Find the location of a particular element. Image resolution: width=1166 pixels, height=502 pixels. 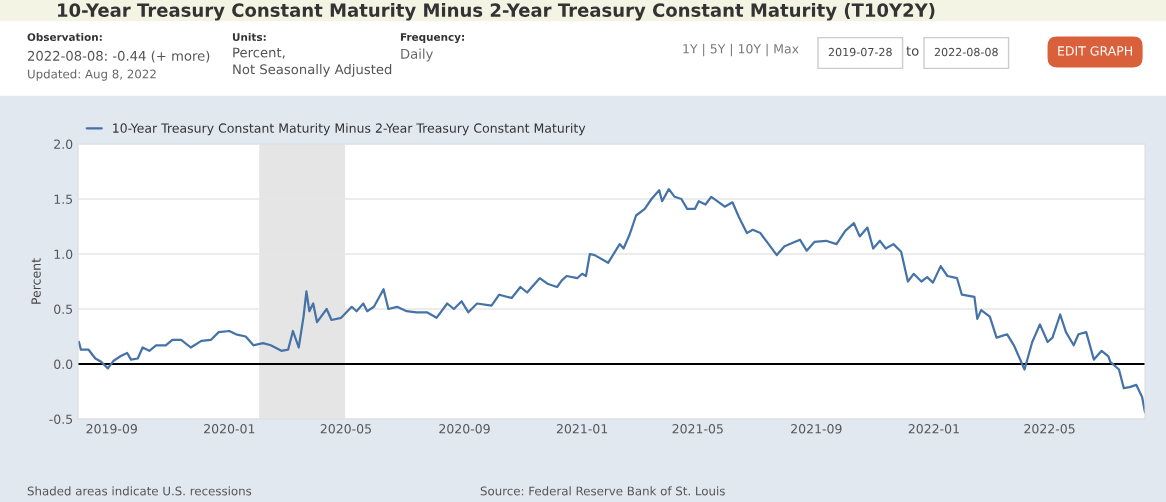

y-axis-title: Percent is located at coordinates (36, 281).